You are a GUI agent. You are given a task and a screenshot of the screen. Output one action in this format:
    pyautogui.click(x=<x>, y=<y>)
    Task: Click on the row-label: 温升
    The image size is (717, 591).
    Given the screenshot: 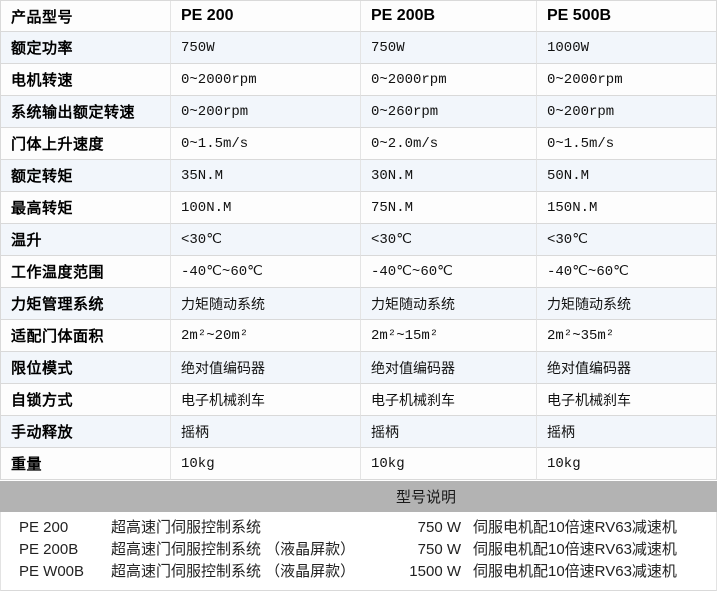 What is the action you would take?
    pyautogui.click(x=86, y=240)
    